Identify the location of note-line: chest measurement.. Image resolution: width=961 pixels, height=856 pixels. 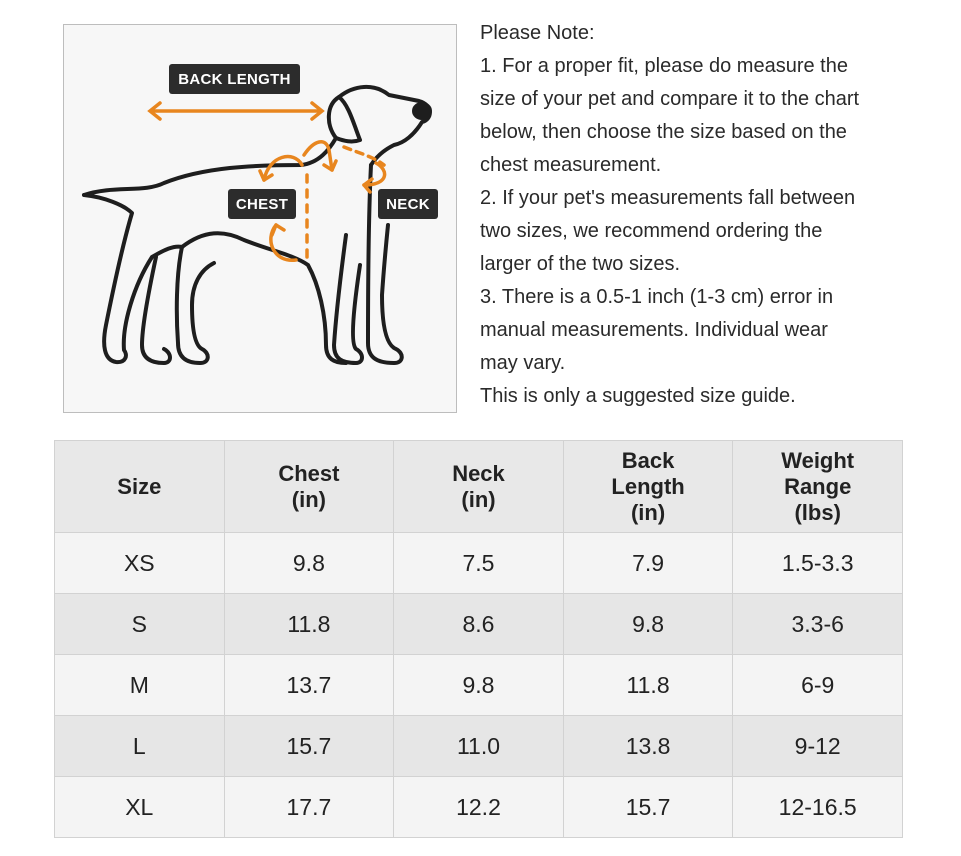
(571, 165).